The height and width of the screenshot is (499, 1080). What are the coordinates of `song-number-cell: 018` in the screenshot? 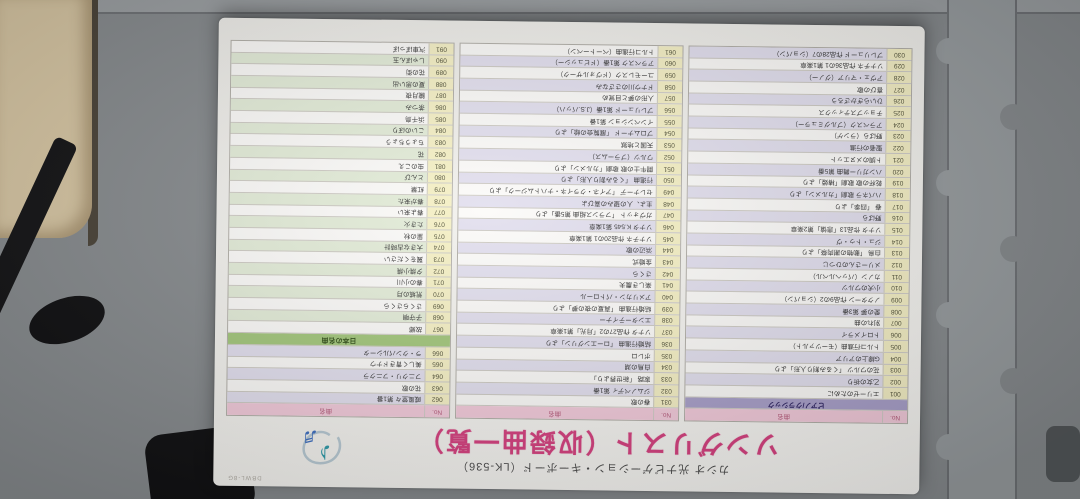 It's located at (897, 195).